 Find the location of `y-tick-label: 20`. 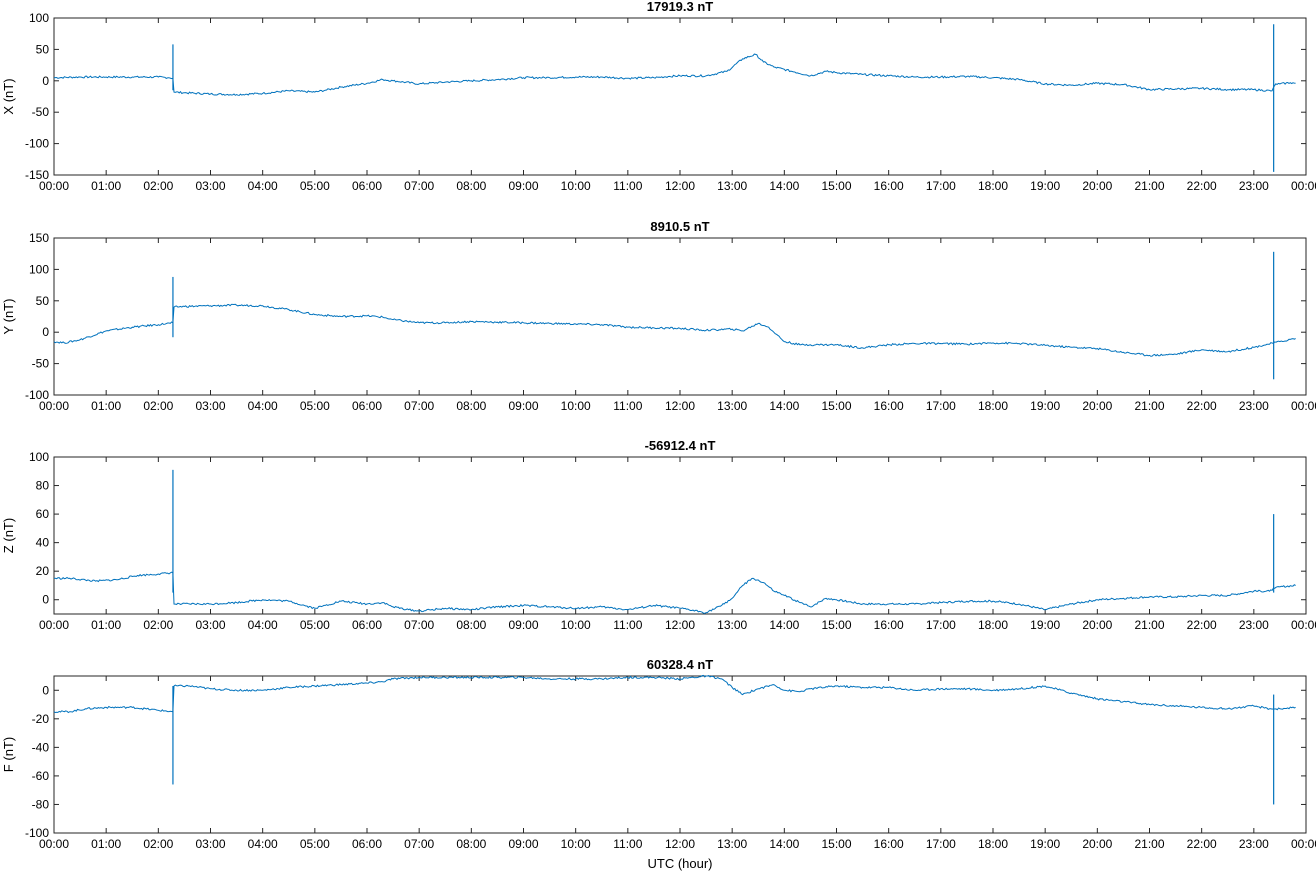

y-tick-label: 20 is located at coordinates (43, 571).